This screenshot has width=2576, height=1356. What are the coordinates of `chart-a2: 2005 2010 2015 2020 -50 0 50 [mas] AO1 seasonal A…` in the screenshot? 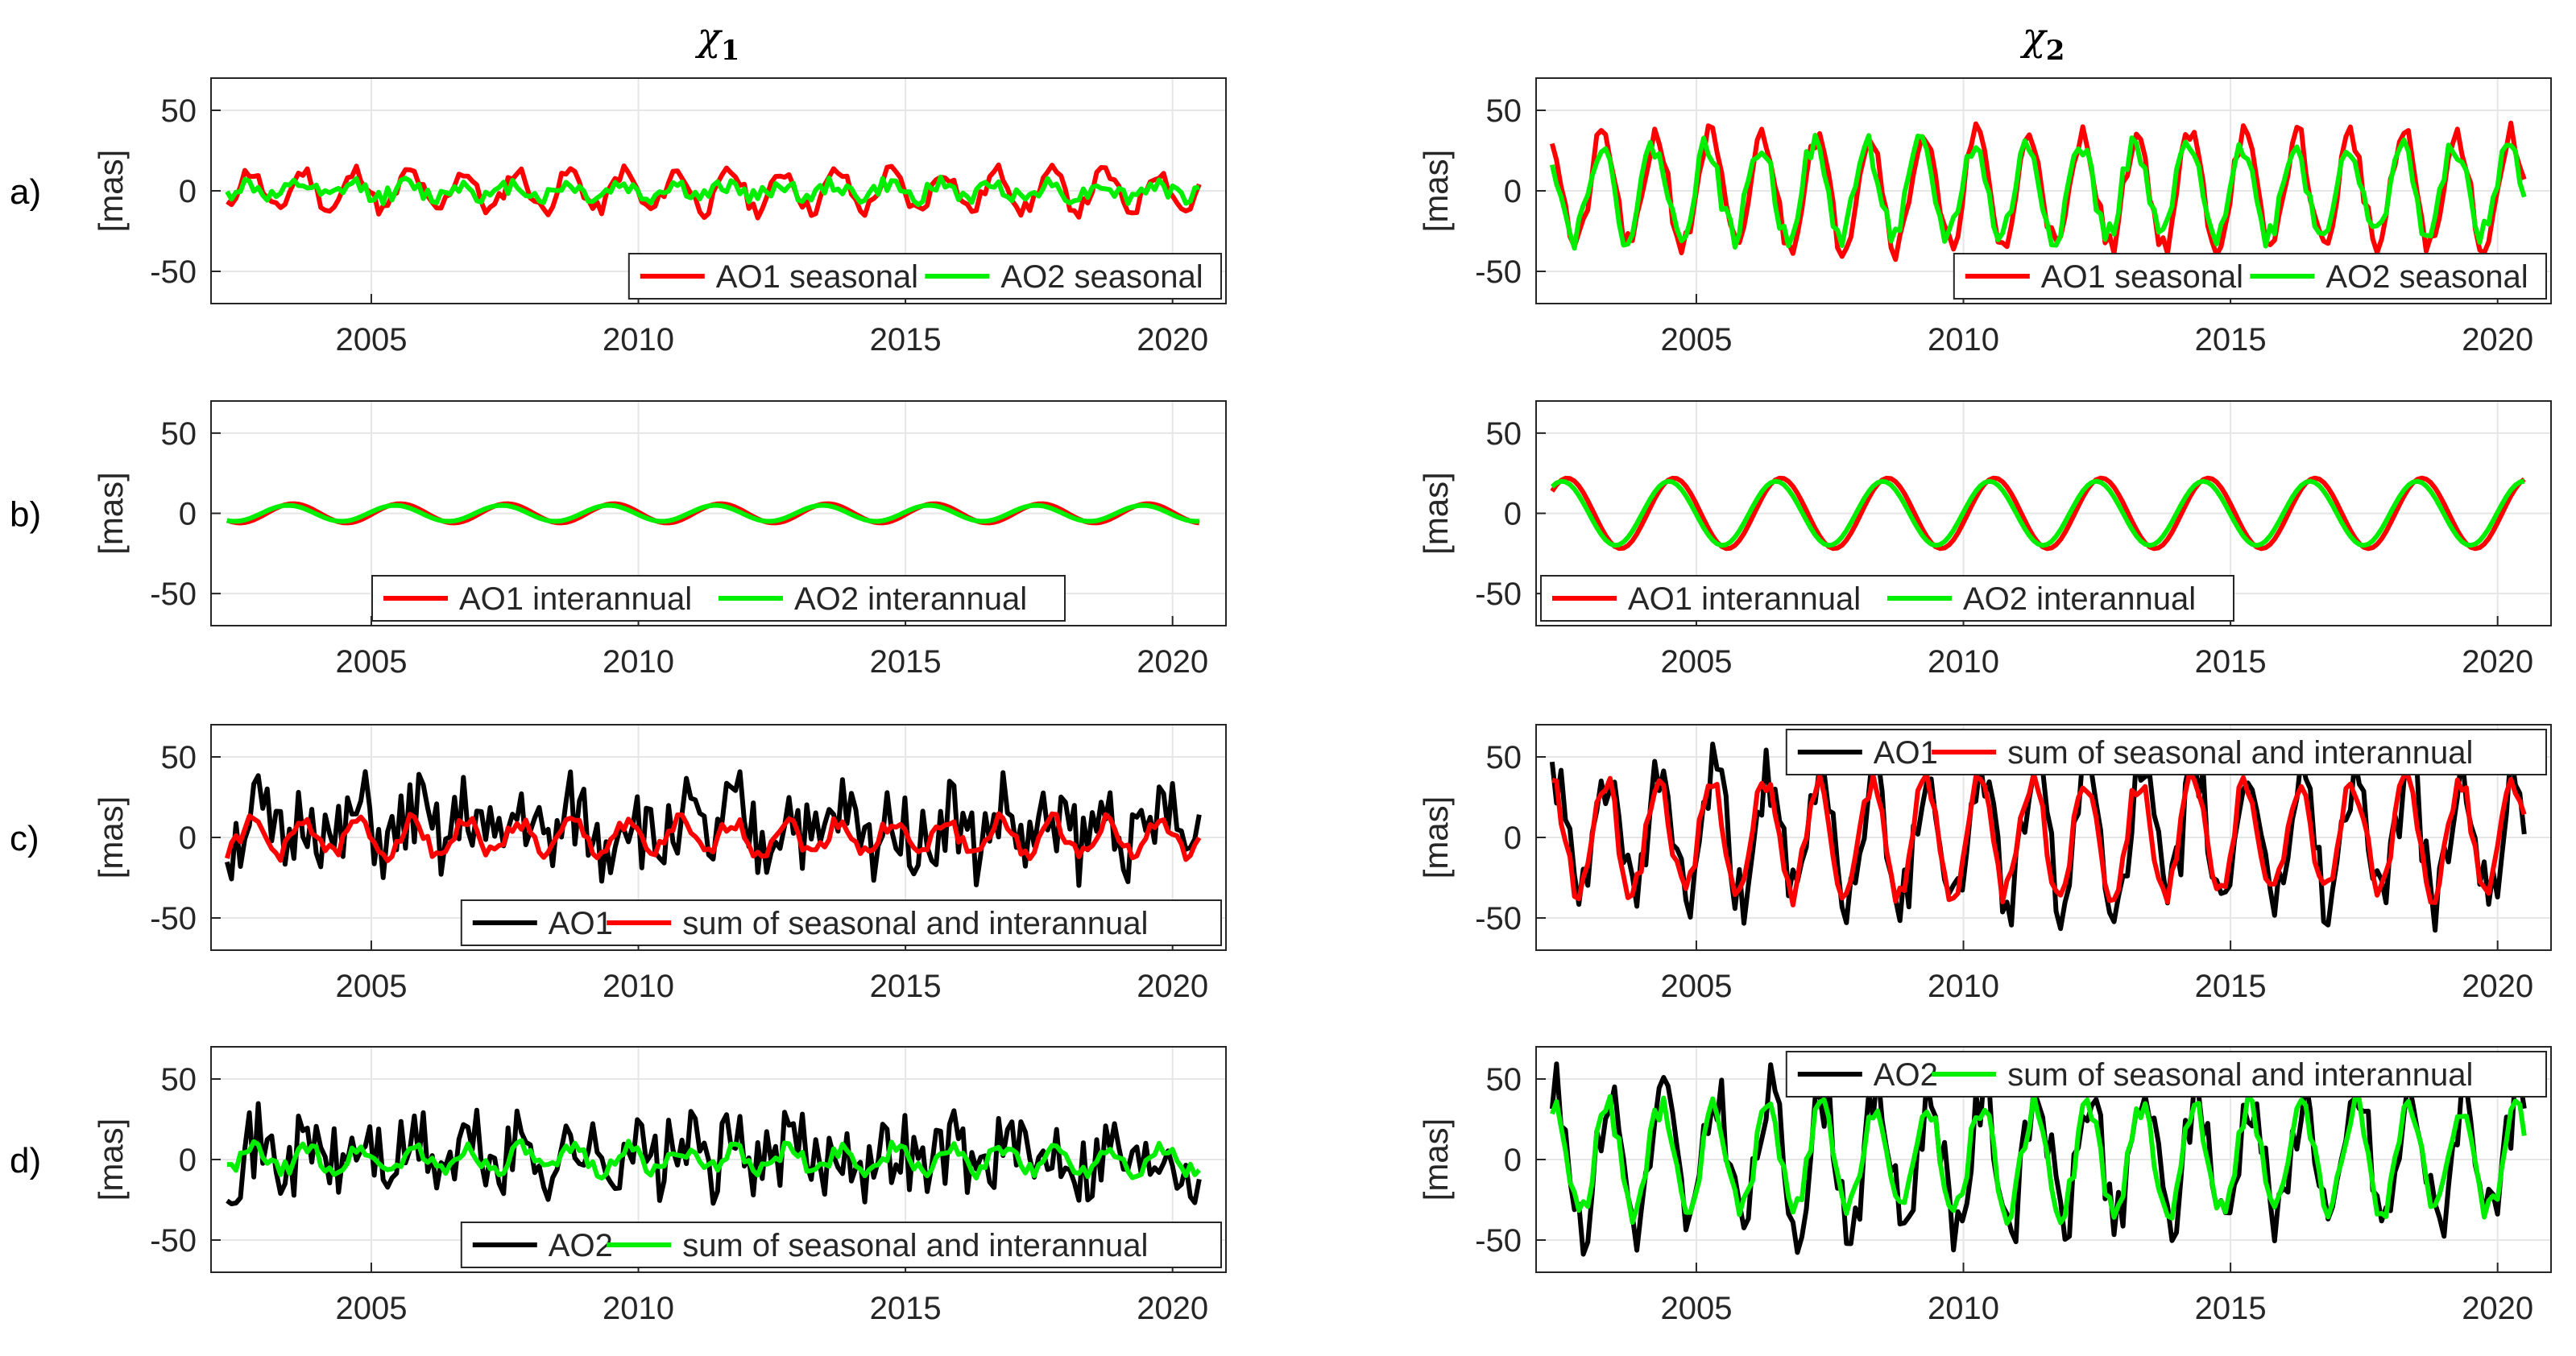 It's located at (1984, 218).